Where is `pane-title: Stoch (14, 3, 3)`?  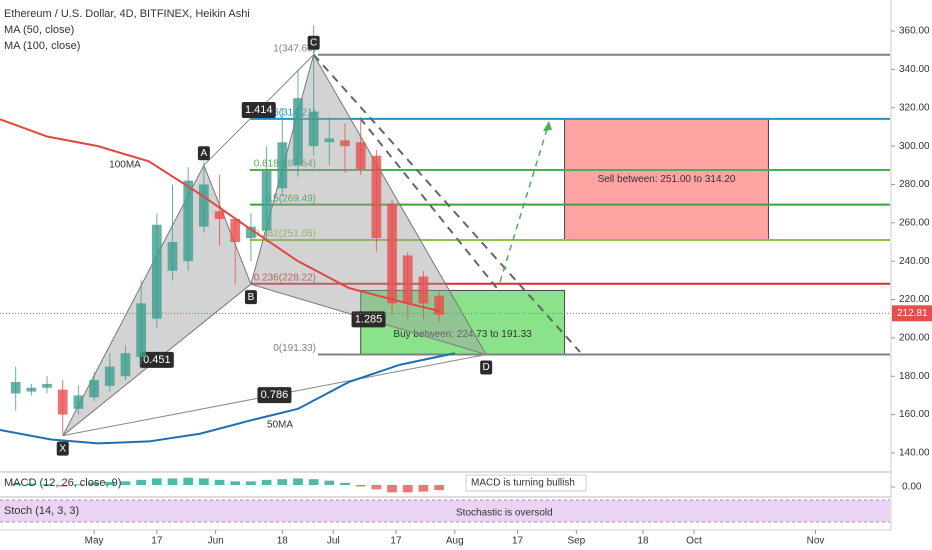 pane-title: Stoch (14, 3, 3) is located at coordinates (41, 511).